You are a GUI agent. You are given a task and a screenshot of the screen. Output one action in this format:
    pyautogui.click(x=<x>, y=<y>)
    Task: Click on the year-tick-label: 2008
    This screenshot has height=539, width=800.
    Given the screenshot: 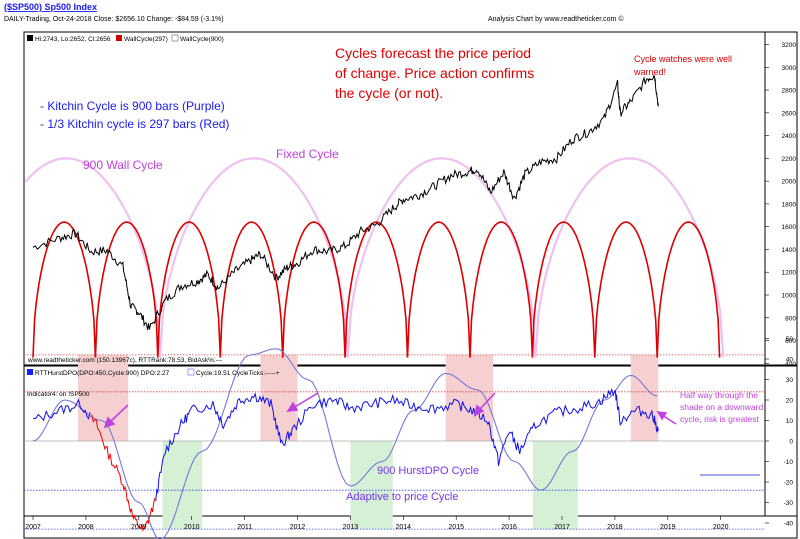 What is the action you would take?
    pyautogui.click(x=86, y=527)
    